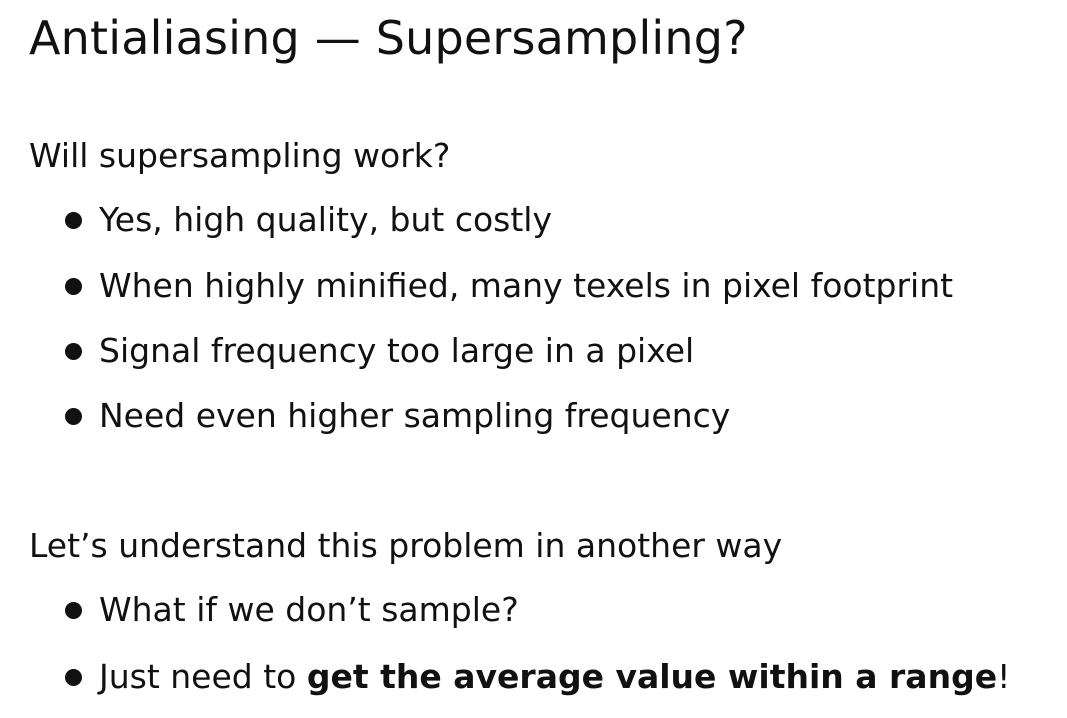 This screenshot has height=718, width=1067. Describe the element at coordinates (326, 219) in the screenshot. I see `bullet-text: Yes, high quality, but costly` at that location.